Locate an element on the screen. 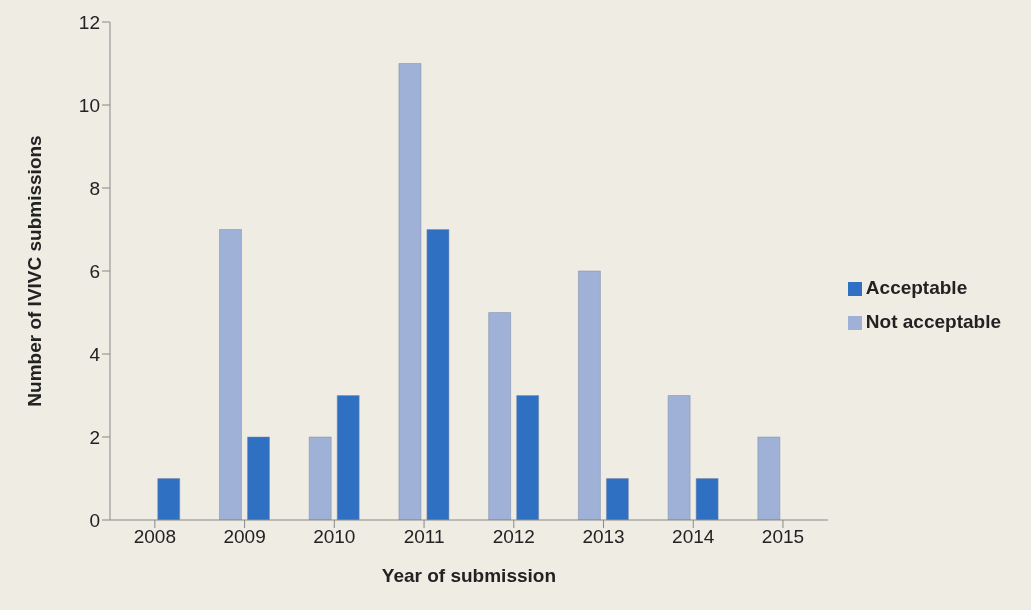  x-tick-label: 2012 is located at coordinates (513, 537).